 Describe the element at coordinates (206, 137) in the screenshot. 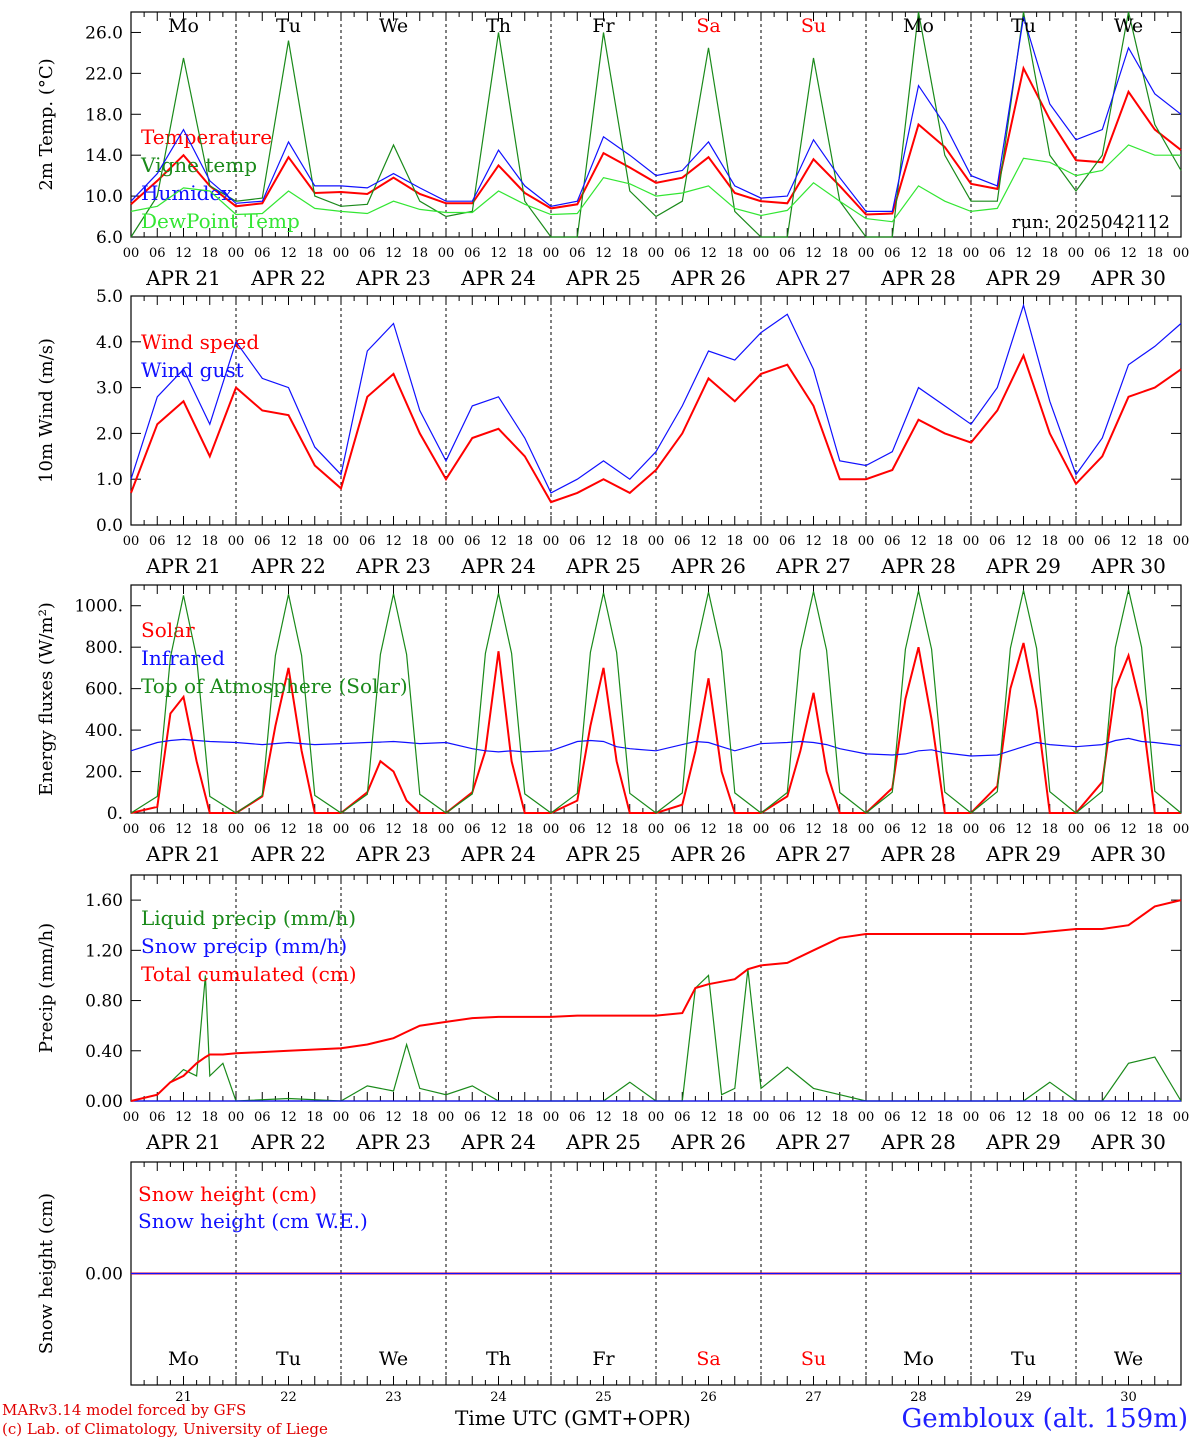

I see `legend-entry: Temperature` at that location.